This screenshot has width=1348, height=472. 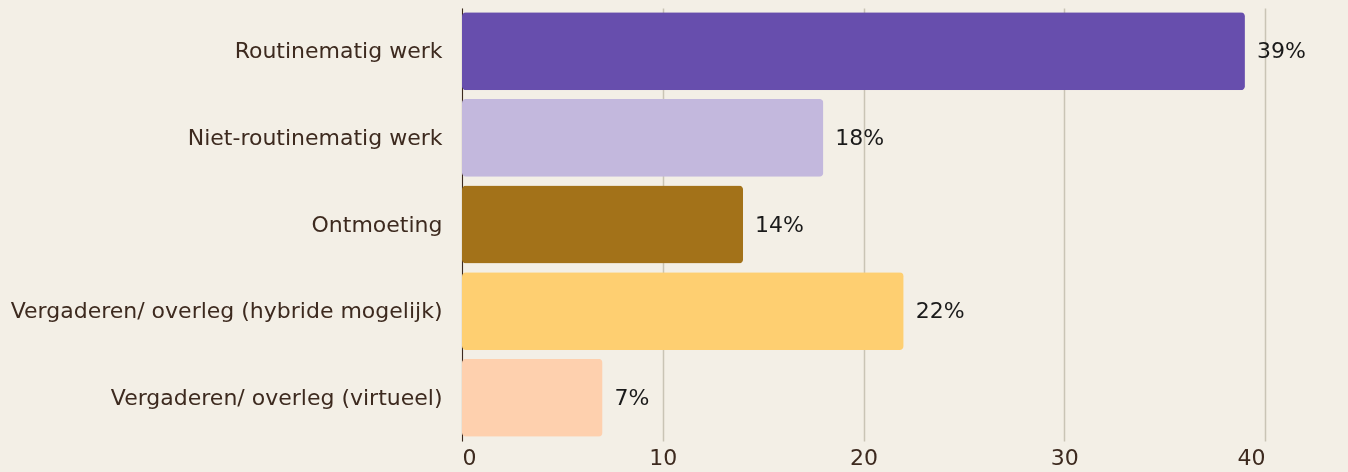 What do you see at coordinates (632, 397) in the screenshot?
I see `data-label: 7%` at bounding box center [632, 397].